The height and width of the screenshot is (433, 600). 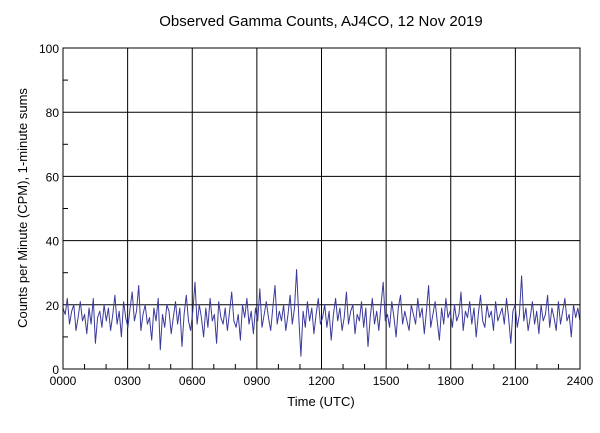 What do you see at coordinates (321, 381) in the screenshot?
I see `x-tick-label: 1200` at bounding box center [321, 381].